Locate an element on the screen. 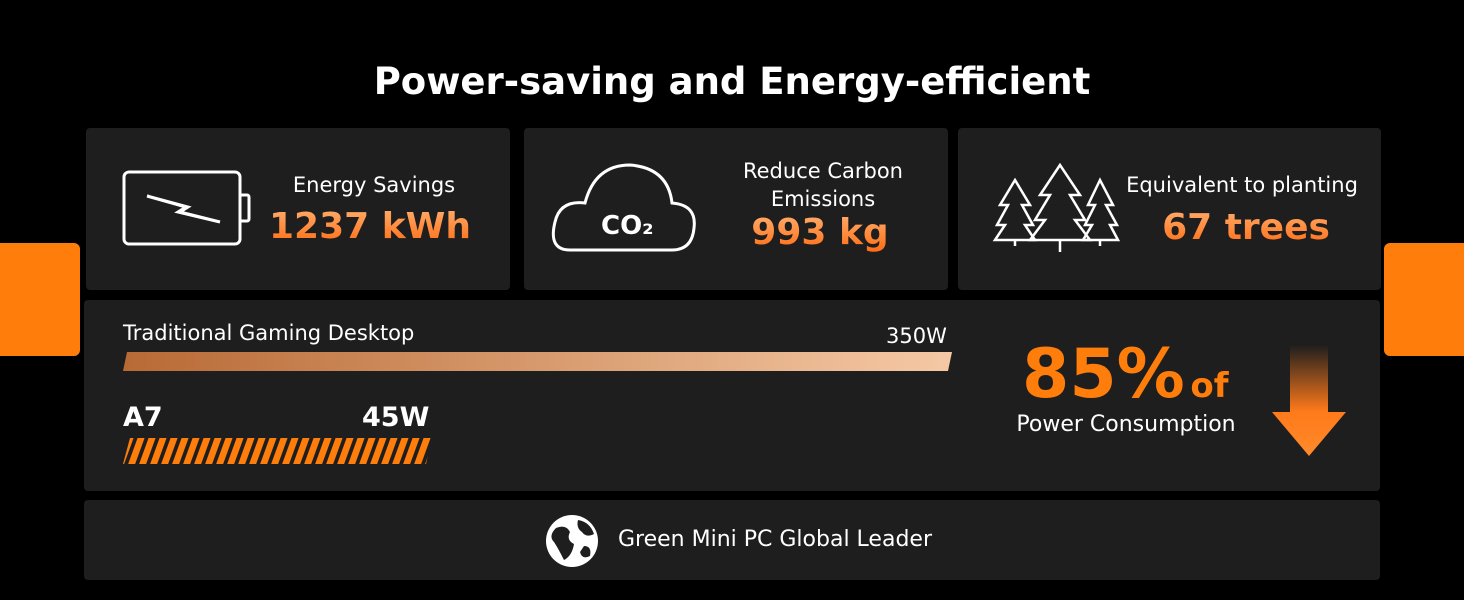 The height and width of the screenshot is (600, 1464). desktop-power: 350W is located at coordinates (916, 336).